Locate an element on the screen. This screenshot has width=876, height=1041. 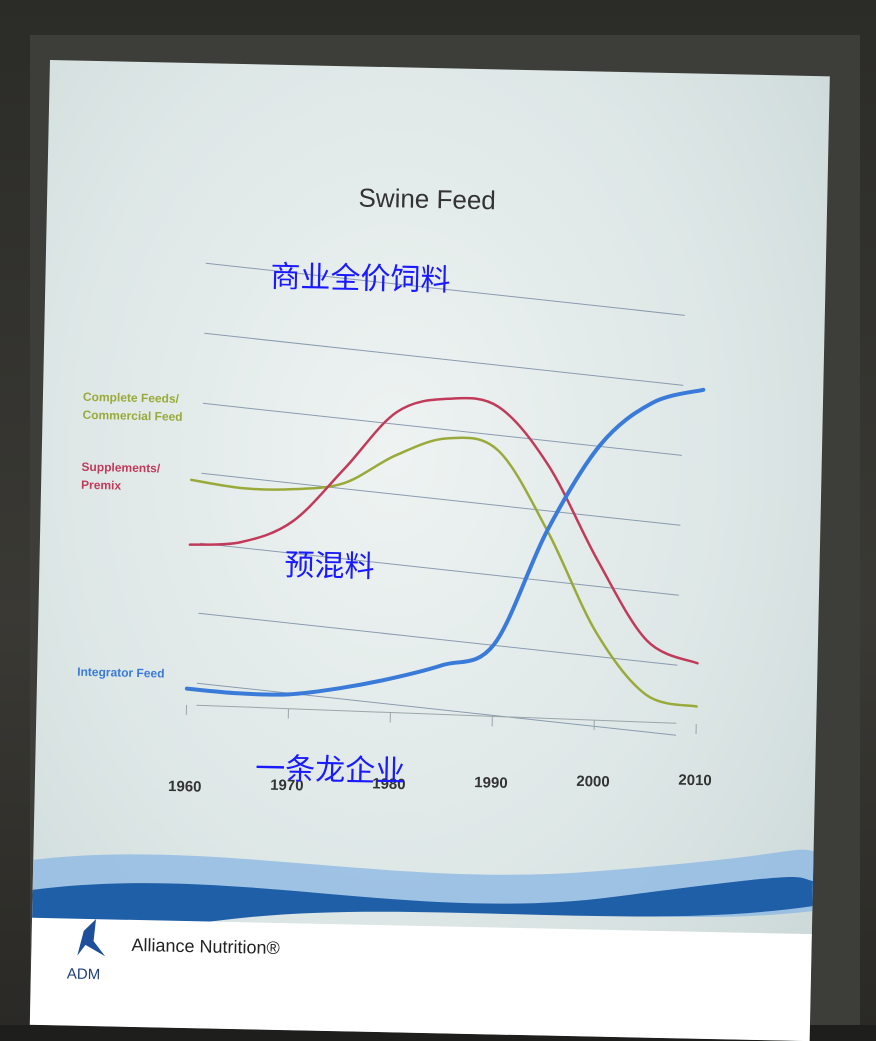
chart-title: Swine Feed is located at coordinates (427, 198).